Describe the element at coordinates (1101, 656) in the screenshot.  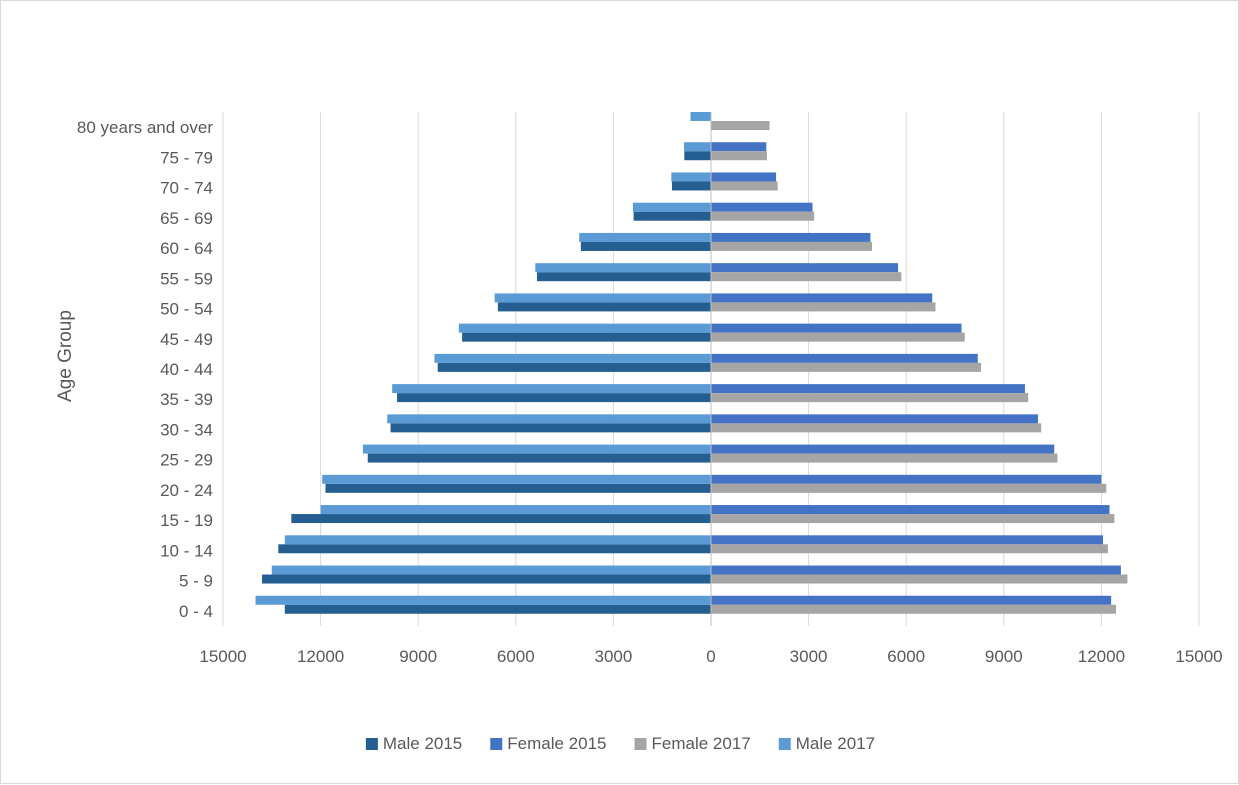
I see `x-tick-label-9: 12000` at that location.